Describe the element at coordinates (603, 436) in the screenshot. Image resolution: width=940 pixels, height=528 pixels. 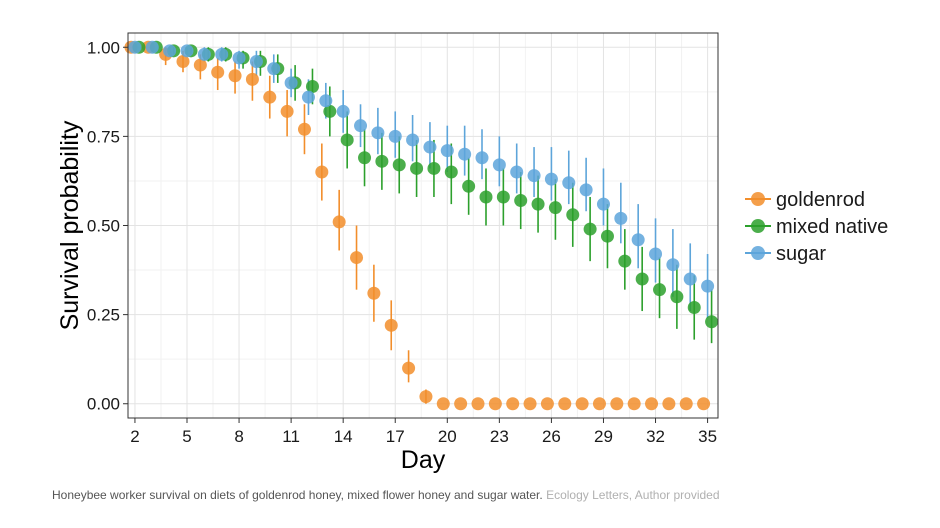
I see `x-tick-label: 29` at that location.